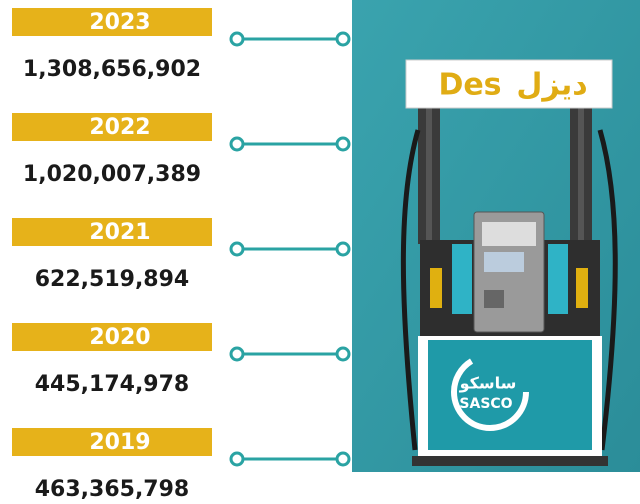 This screenshot has height=504, width=640. I want to click on sign, so click(509, 84).